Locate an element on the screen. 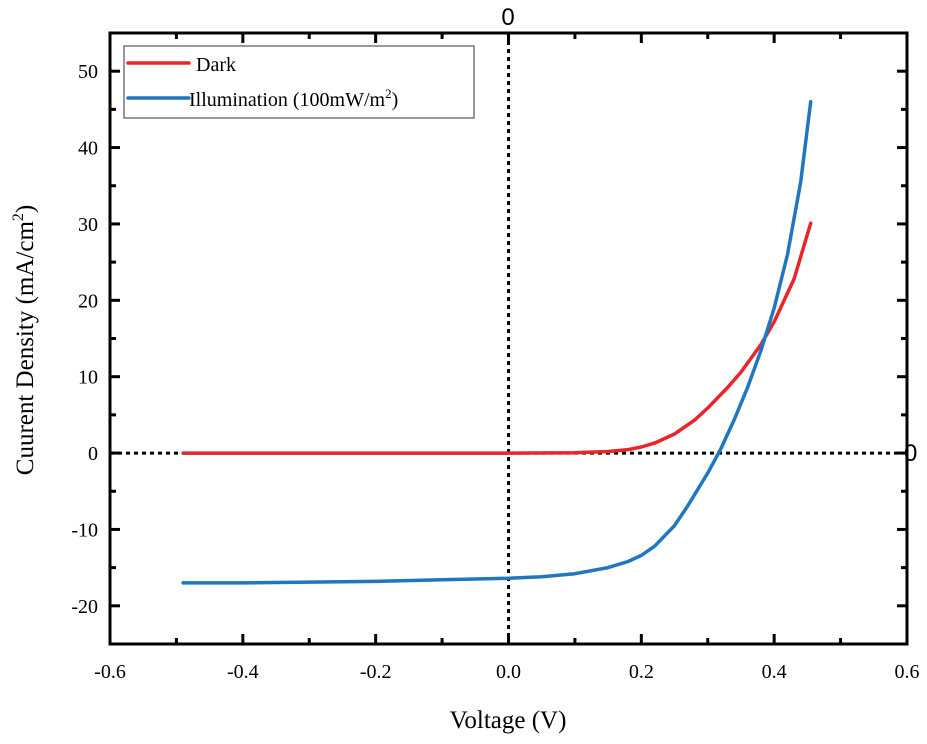 This screenshot has height=744, width=927. x-tick-label: 0.0 is located at coordinates (508, 672).